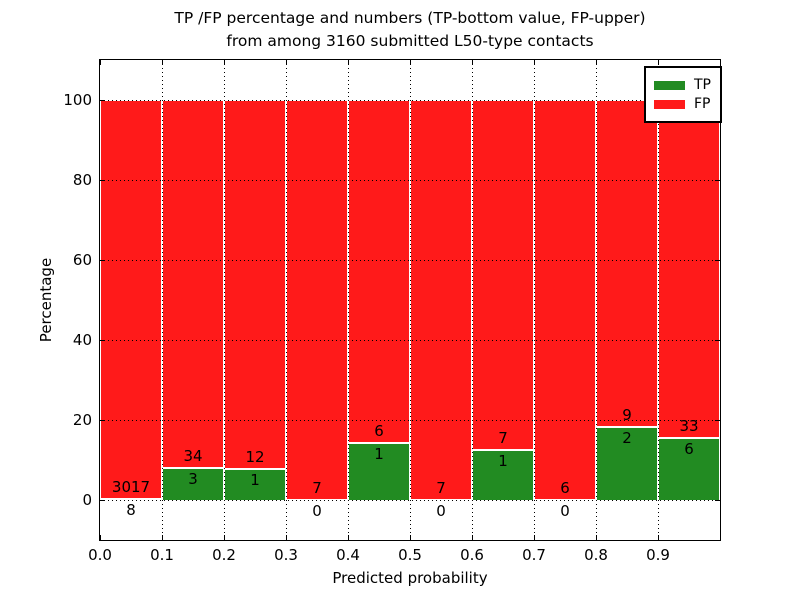 This screenshot has width=800, height=600. I want to click on x-tick-label-0.4: 0.4, so click(348, 555).